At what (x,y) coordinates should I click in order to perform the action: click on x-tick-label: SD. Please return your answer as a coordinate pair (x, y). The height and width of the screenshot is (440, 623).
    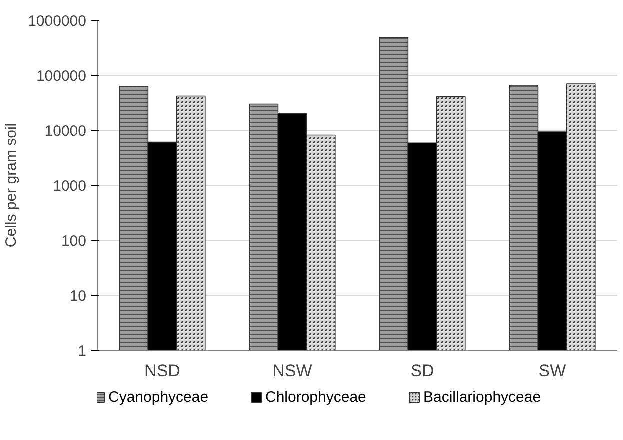
    Looking at the image, I should click on (422, 371).